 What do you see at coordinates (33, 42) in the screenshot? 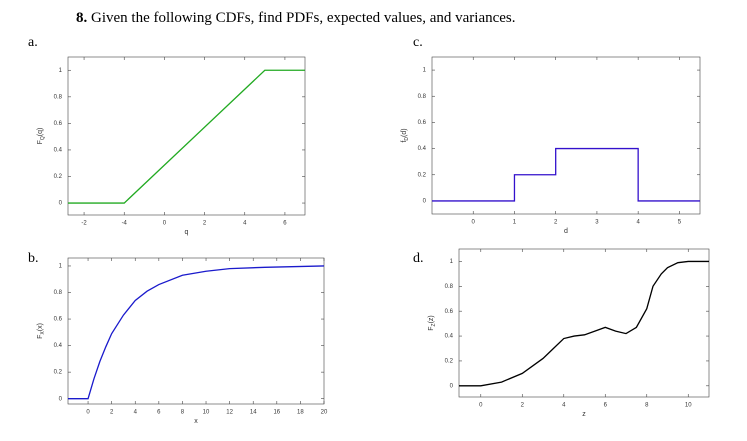
I see `panel-label: a.` at bounding box center [33, 42].